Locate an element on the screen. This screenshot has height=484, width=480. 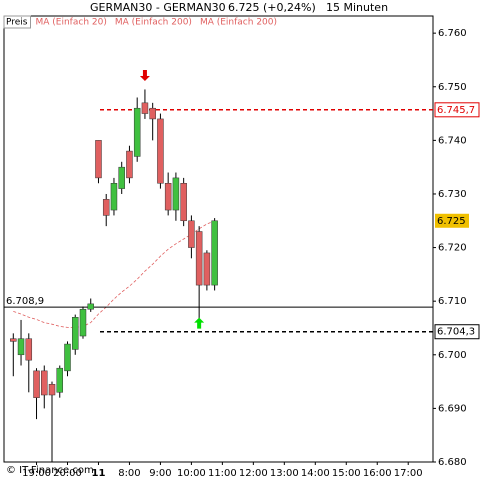
legend-entry: Preis is located at coordinates (17, 23).